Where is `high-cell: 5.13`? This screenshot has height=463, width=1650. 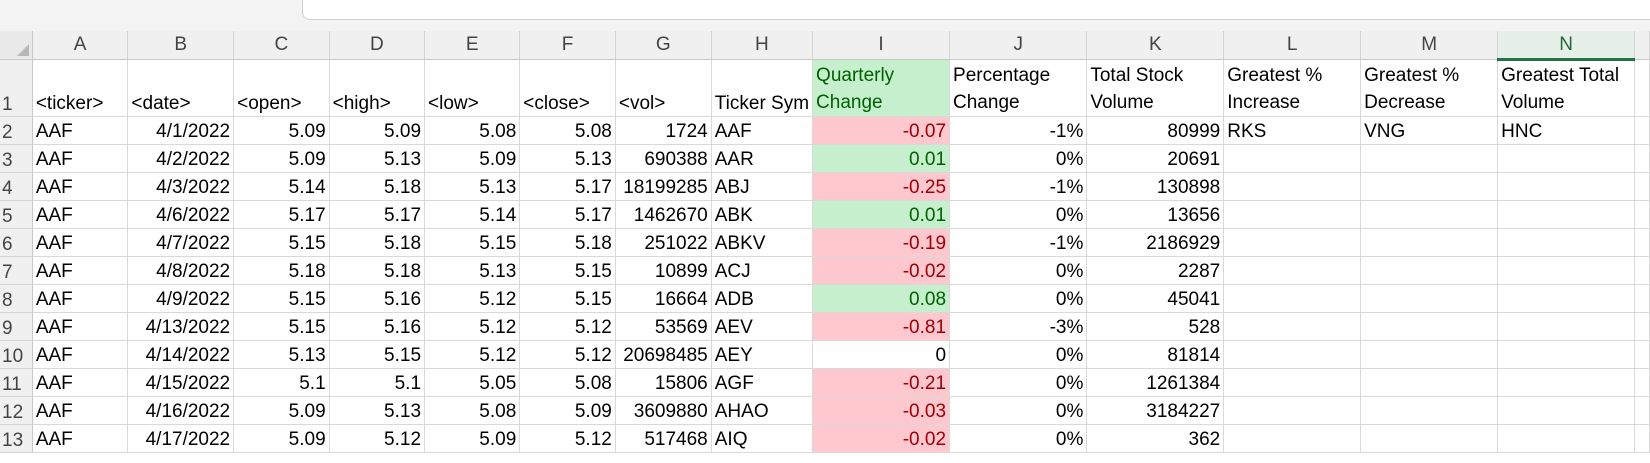
high-cell: 5.13 is located at coordinates (377, 158).